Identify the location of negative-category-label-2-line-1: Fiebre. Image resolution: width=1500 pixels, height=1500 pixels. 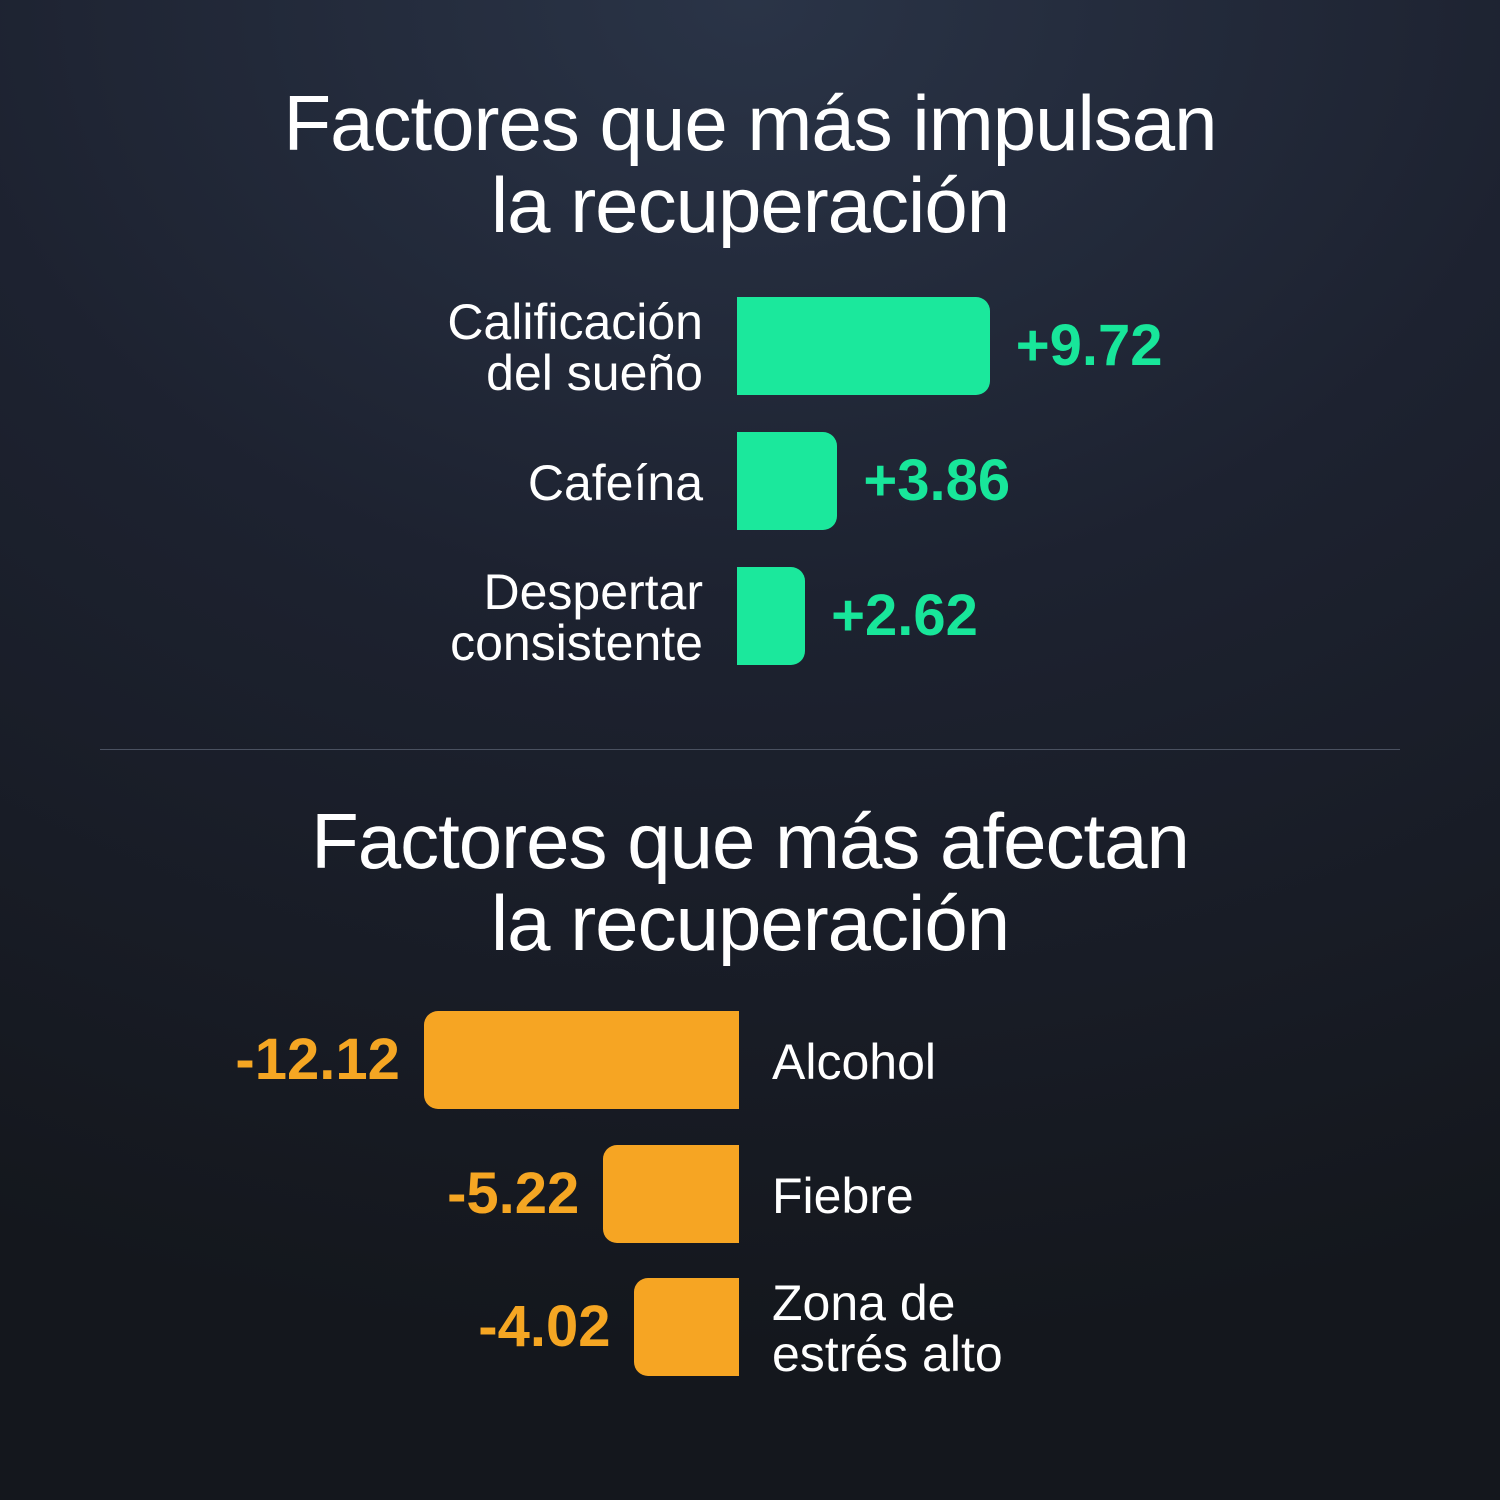
(843, 1195).